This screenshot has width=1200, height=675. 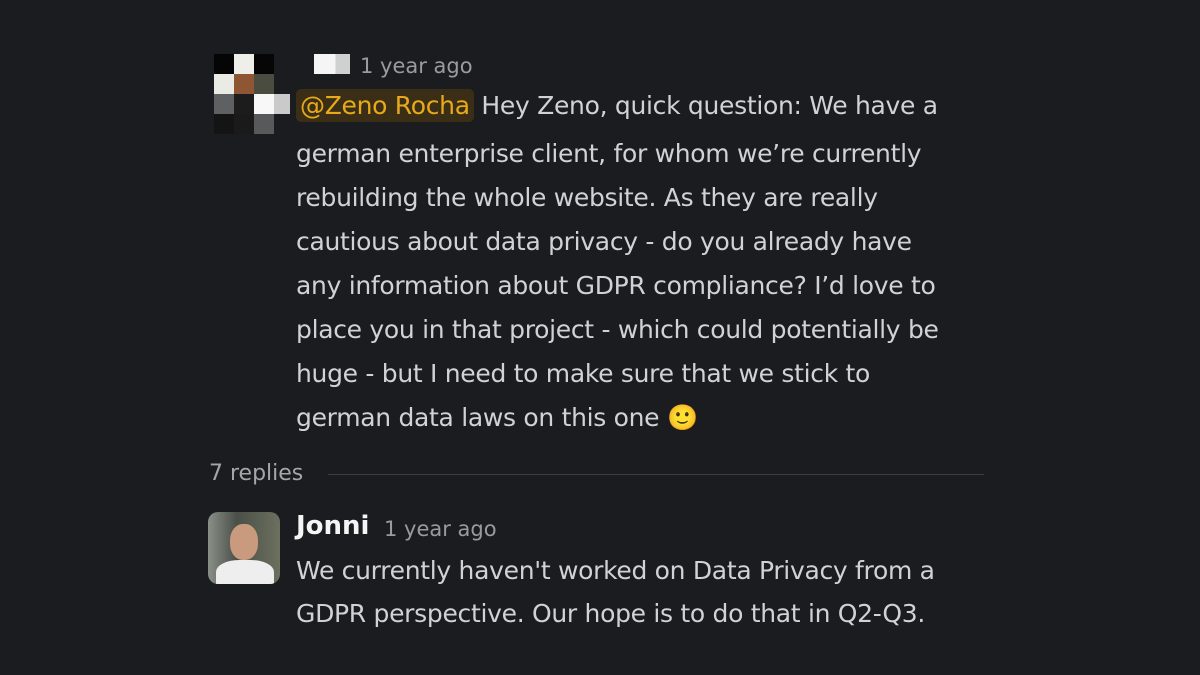 What do you see at coordinates (440, 529) in the screenshot?
I see `reply-timestamp: 1 year ago` at bounding box center [440, 529].